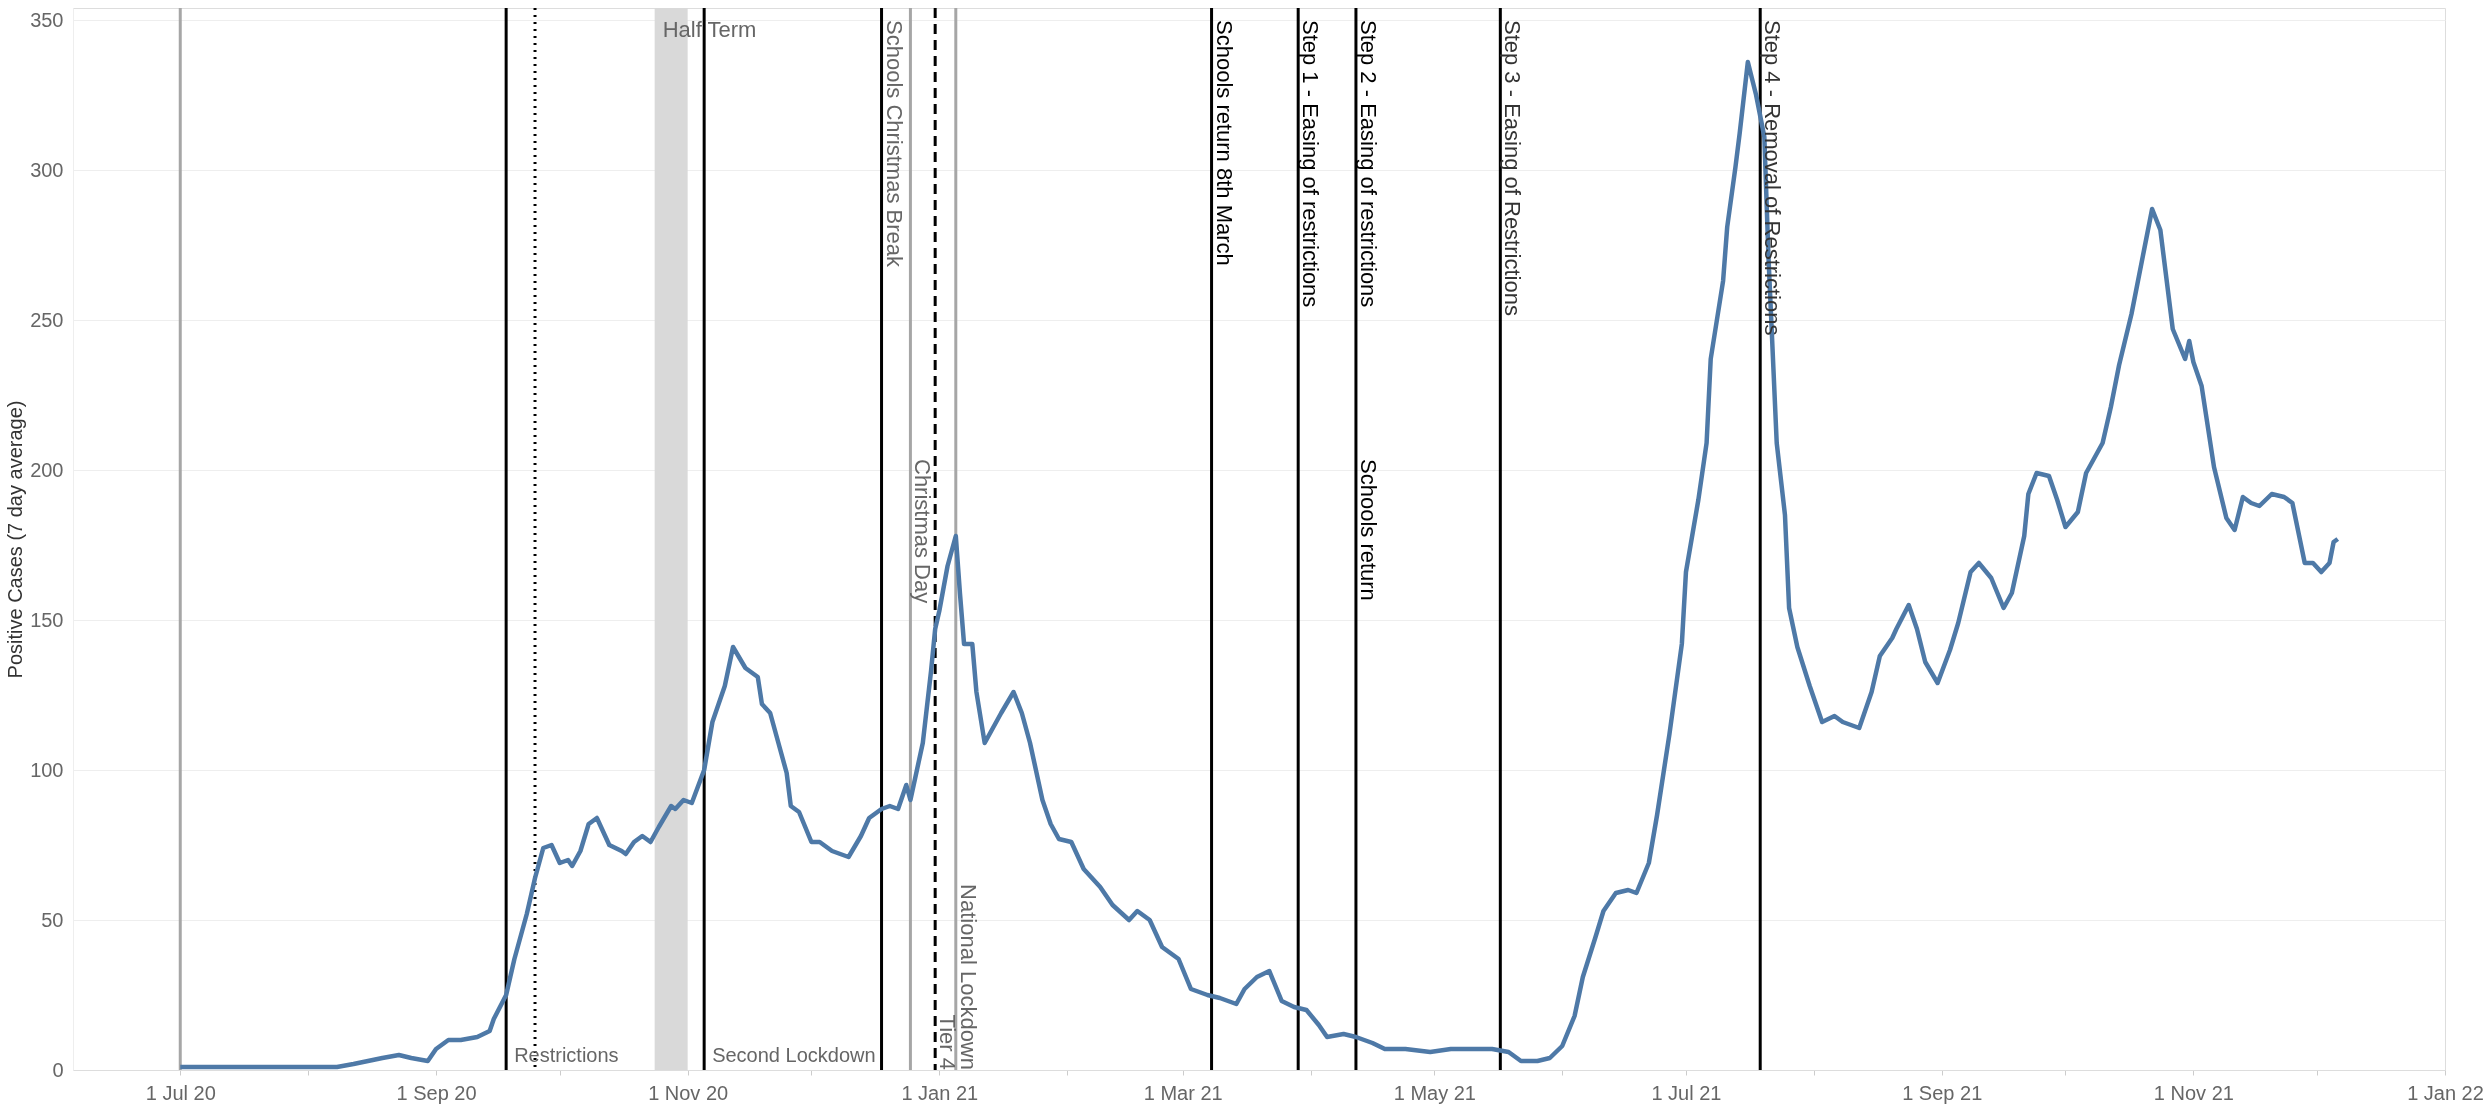 Image resolution: width=2492 pixels, height=1118 pixels. What do you see at coordinates (566, 1055) in the screenshot?
I see `ref-line-label: Restrictions` at bounding box center [566, 1055].